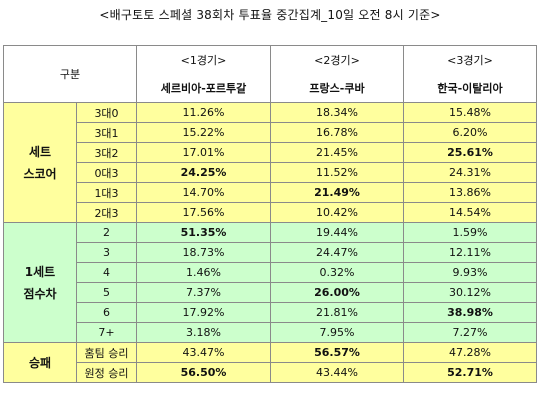 Image resolution: width=540 pixels, height=402 pixels. I want to click on table-row: 6 17.92% 21.81% 38.98%, so click(270, 312).